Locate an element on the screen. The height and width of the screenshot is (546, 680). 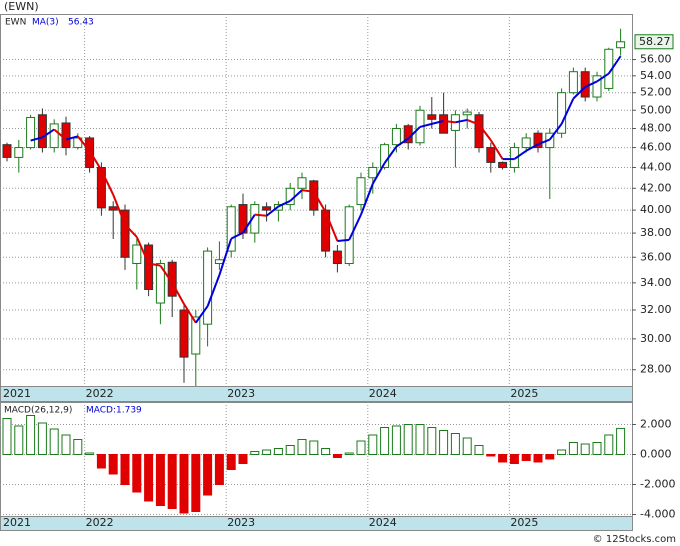
legend-symbol: EWN is located at coordinates (15, 23).